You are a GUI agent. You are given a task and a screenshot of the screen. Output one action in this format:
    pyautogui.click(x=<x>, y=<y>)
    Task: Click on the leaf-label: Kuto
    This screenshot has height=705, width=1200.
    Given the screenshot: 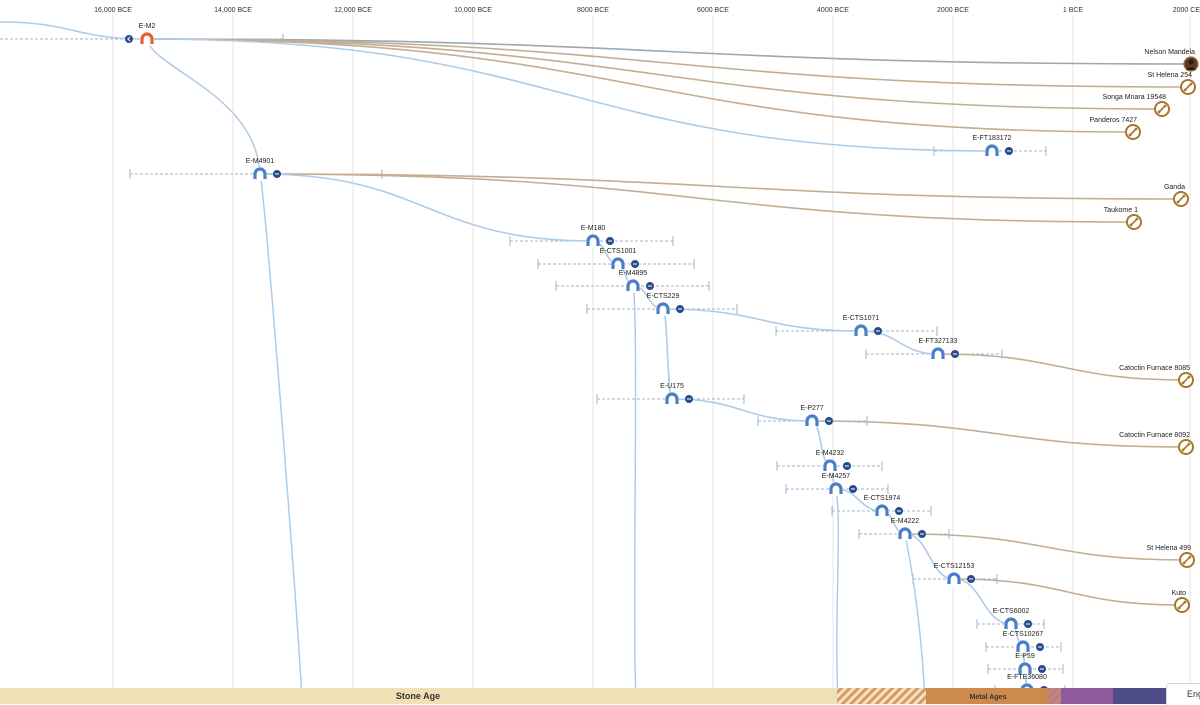 What is the action you would take?
    pyautogui.click(x=1179, y=593)
    